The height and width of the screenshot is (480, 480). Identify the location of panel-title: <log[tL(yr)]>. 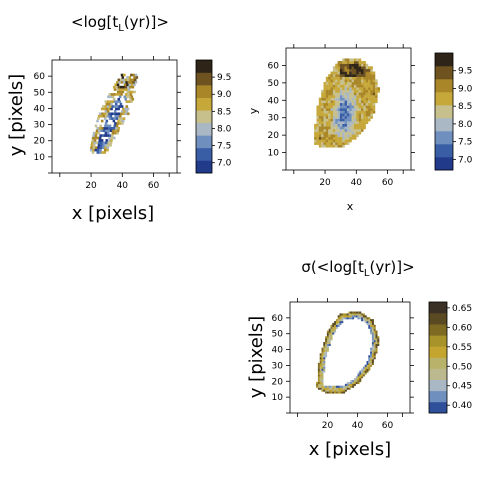
(120, 23).